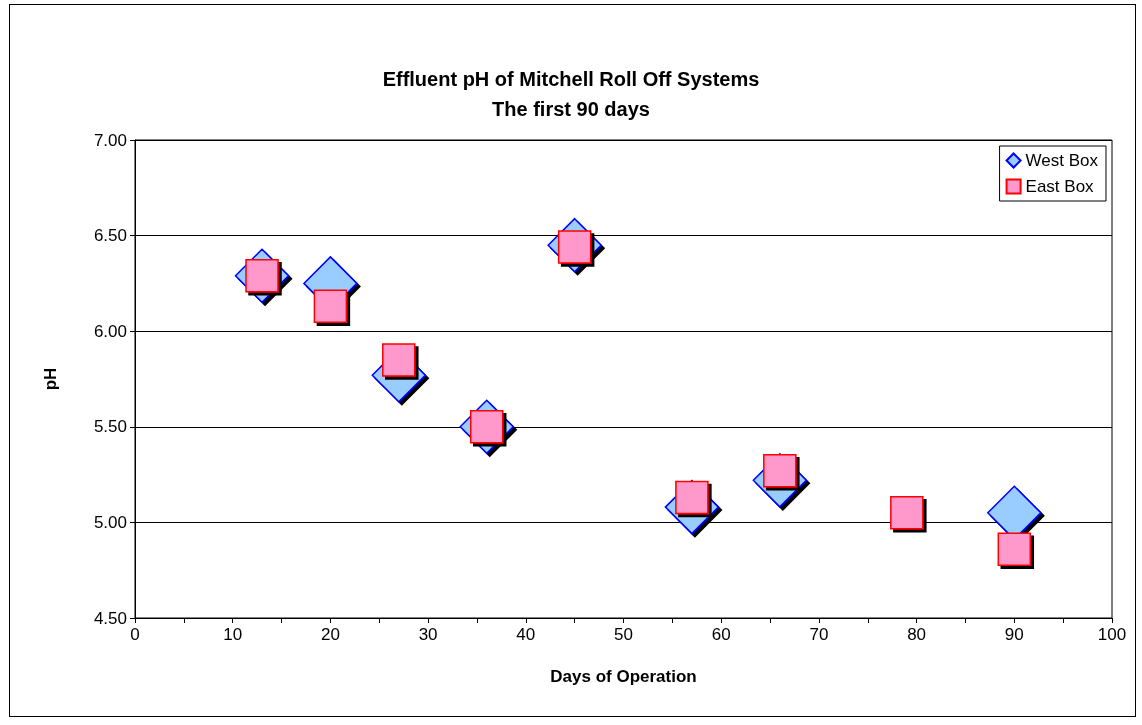 This screenshot has width=1142, height=725. I want to click on x-tick-label: 80, so click(917, 634).